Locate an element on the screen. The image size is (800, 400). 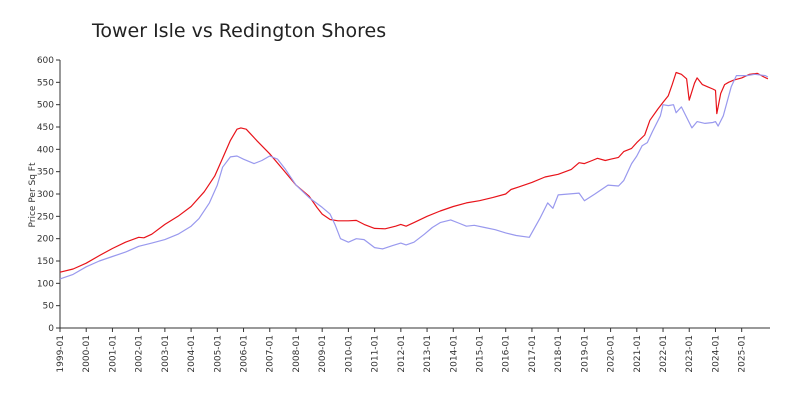
y-tick-label: 350 is located at coordinates (45, 173).